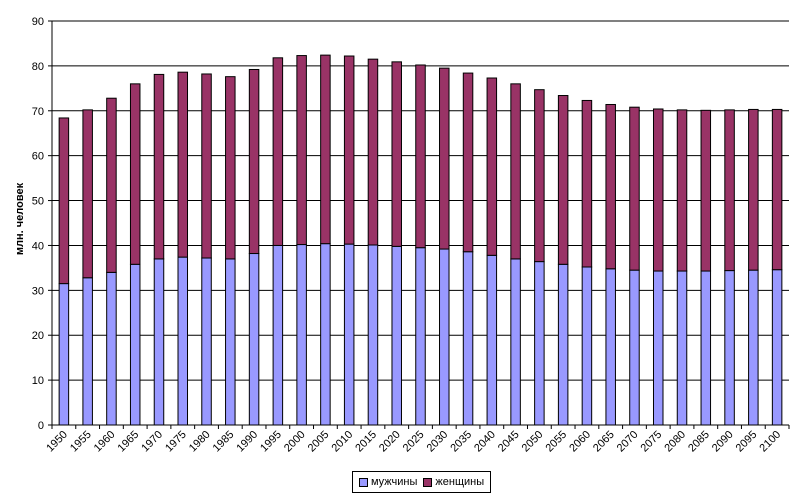 The height and width of the screenshot is (498, 800). What do you see at coordinates (105, 442) in the screenshot?
I see `x-tick-label: 1960` at bounding box center [105, 442].